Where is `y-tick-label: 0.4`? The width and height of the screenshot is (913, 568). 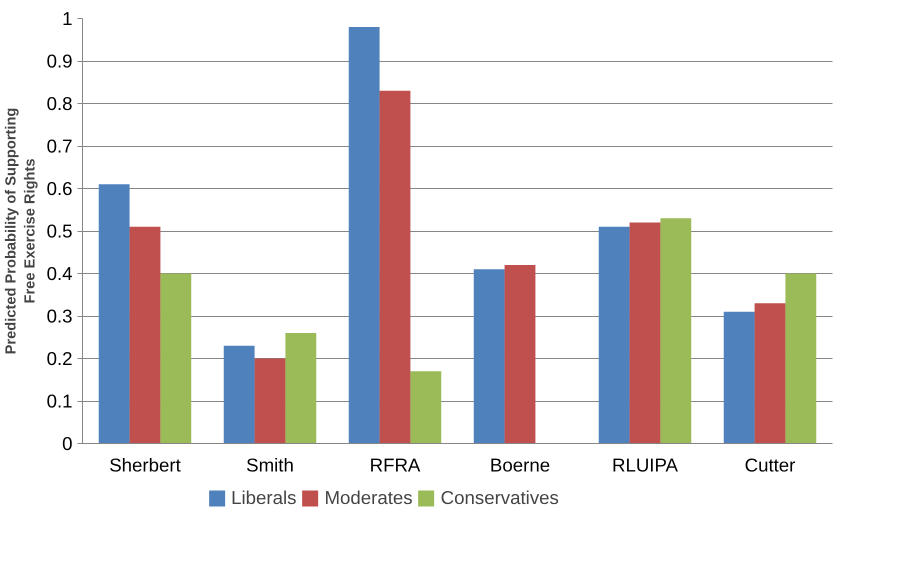
y-tick-label: 0.4 is located at coordinates (59, 273).